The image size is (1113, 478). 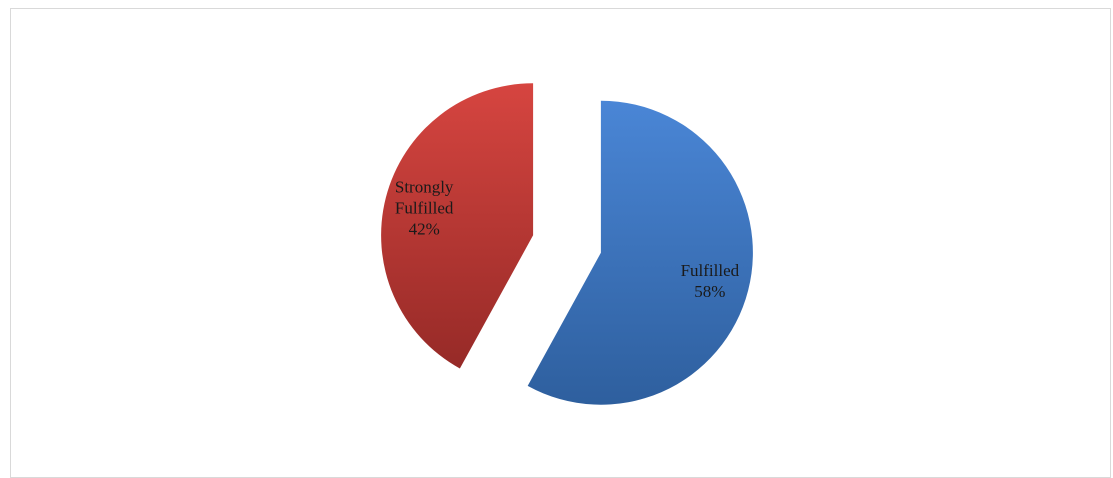 I want to click on pie-slice-fulfilled, so click(x=640, y=252).